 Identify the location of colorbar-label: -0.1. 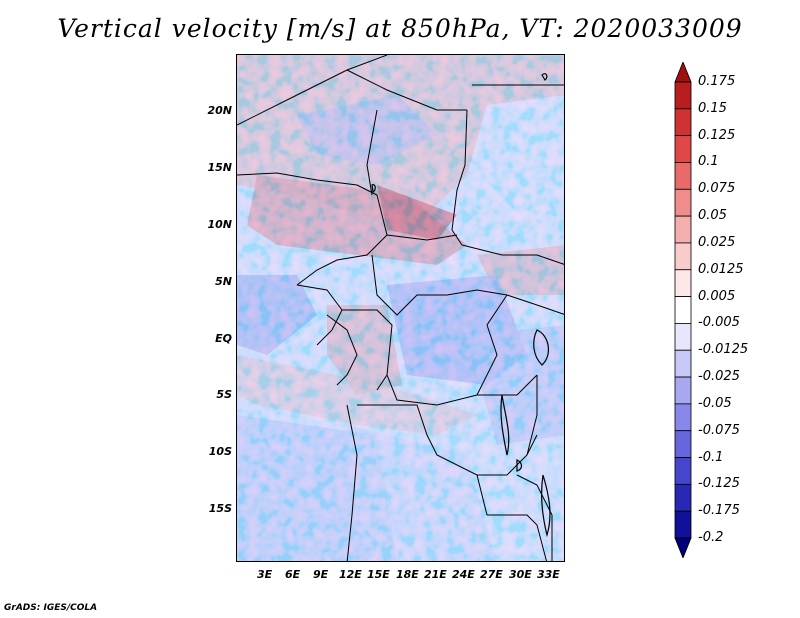
(711, 457).